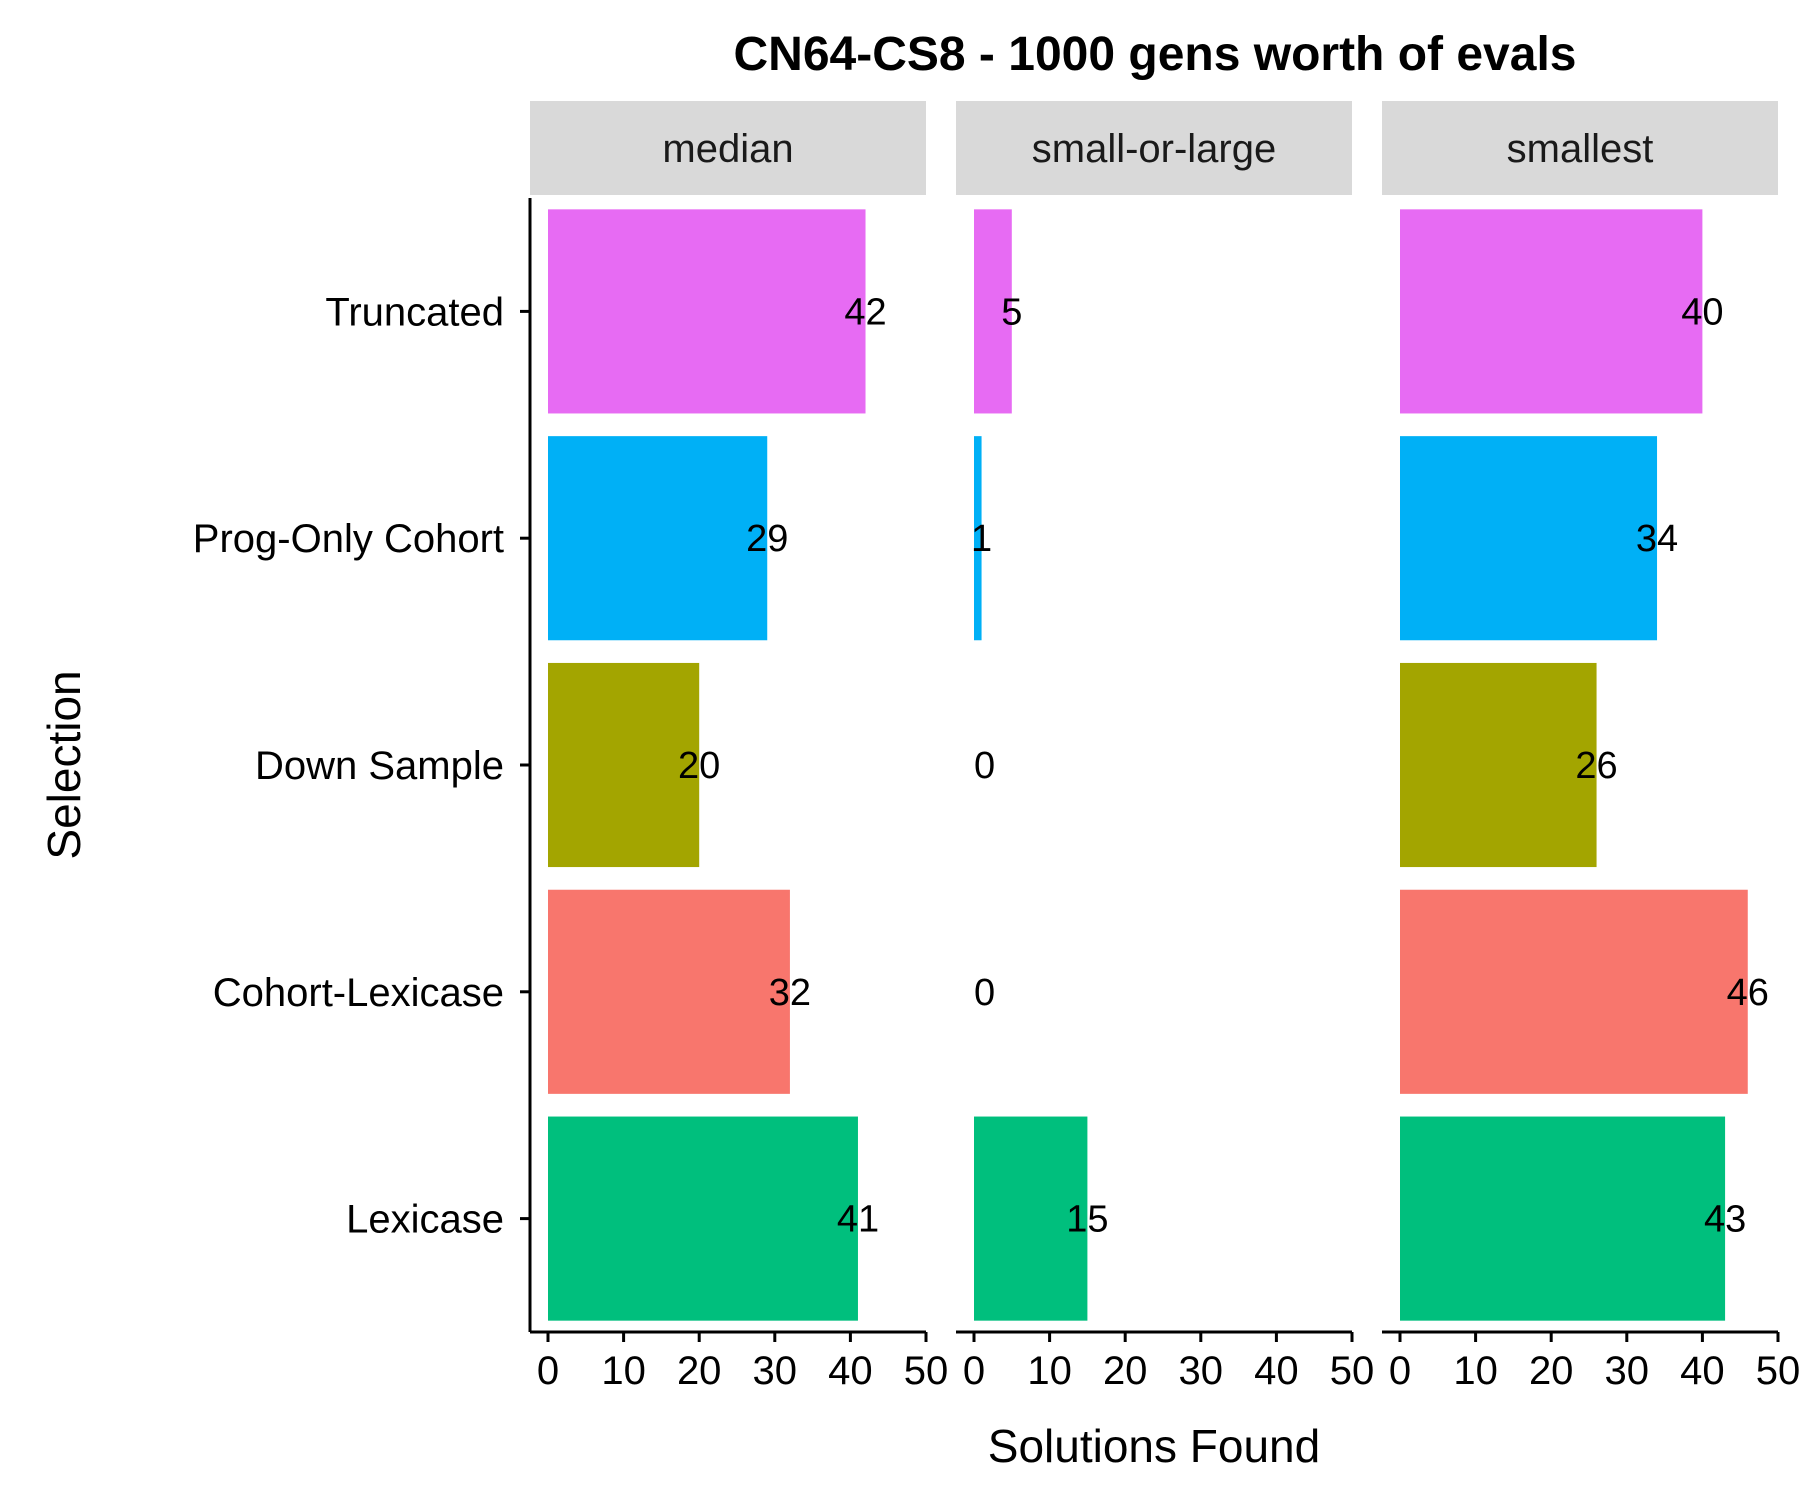 The width and height of the screenshot is (1800, 1500). I want to click on data-label: 41, so click(858, 1220).